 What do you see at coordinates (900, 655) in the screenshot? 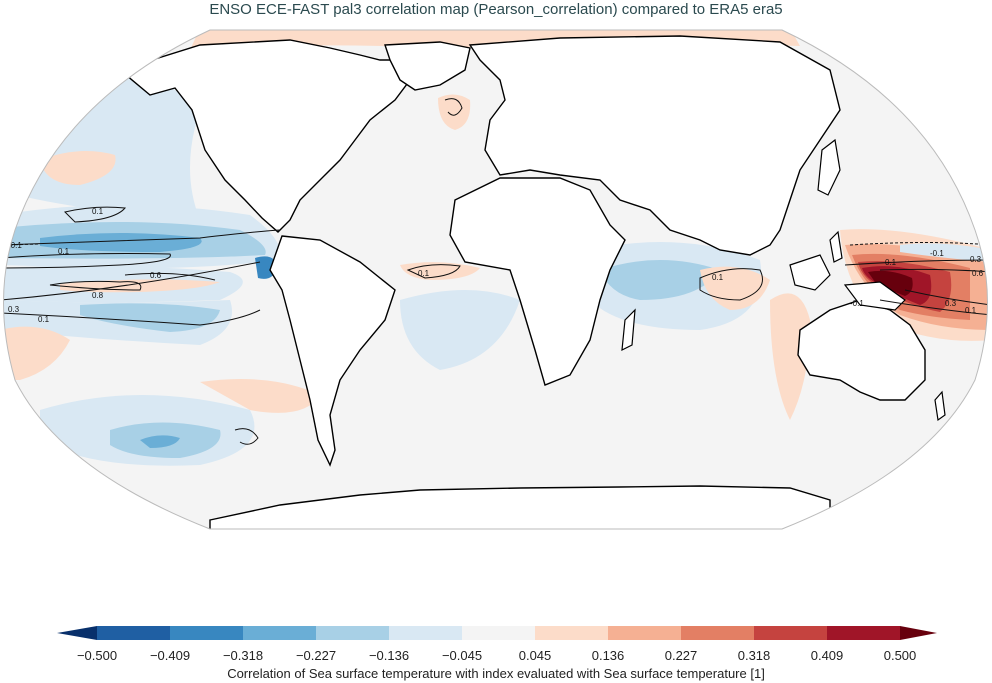
I see `tick-label: 0.500` at bounding box center [900, 655].